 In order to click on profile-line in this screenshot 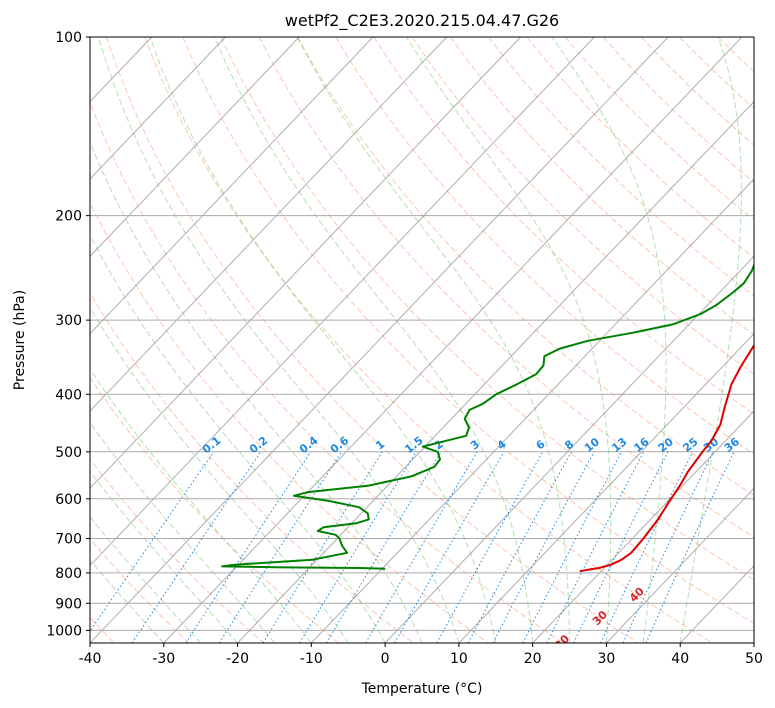, I will do `click(666, 458)`.